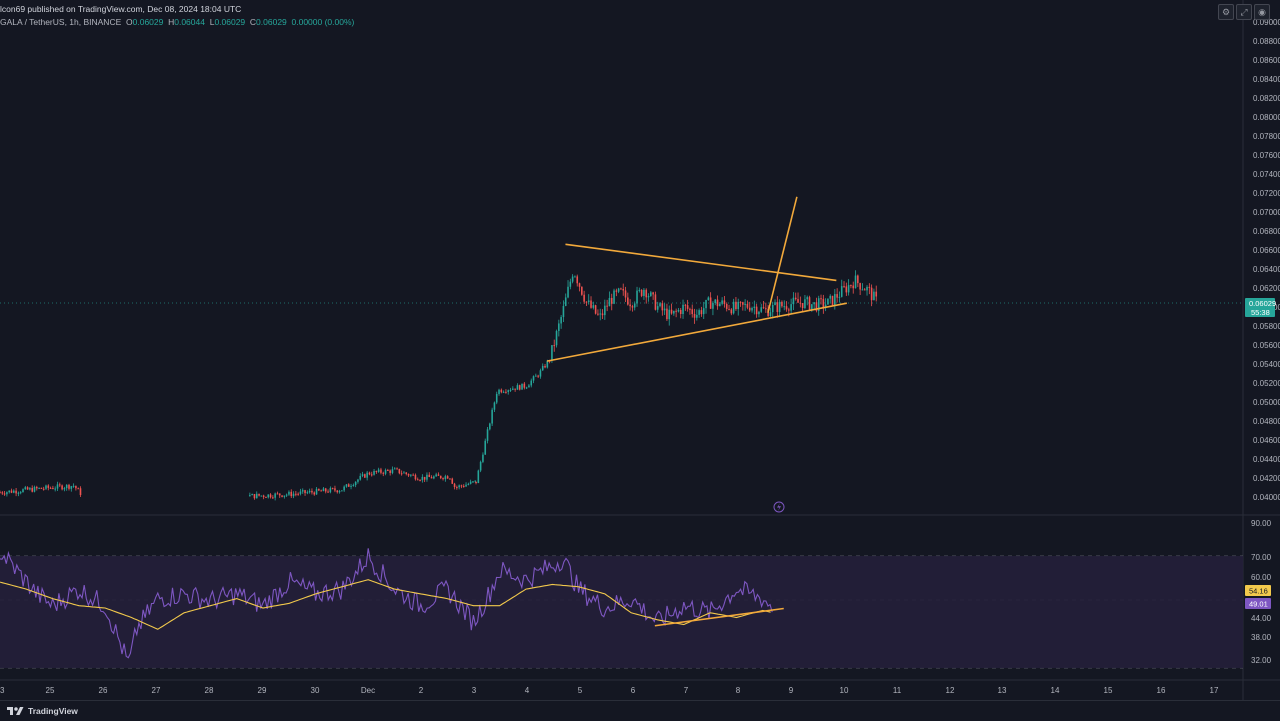 The image size is (1280, 721). Describe the element at coordinates (1266, 60) in the screenshot. I see `price-tick-label: 0.08600` at that location.